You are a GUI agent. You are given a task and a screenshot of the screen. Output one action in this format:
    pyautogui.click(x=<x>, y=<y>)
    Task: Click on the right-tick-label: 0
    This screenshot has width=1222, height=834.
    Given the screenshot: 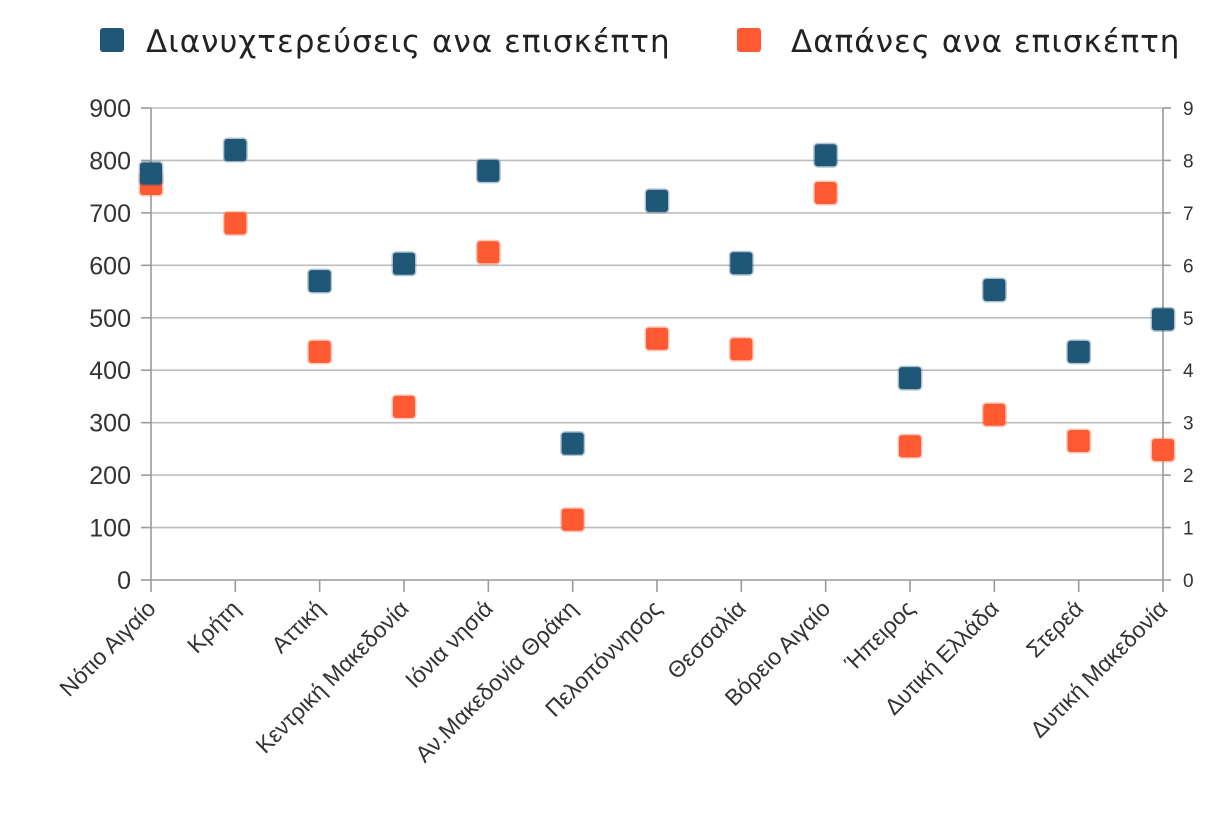 What is the action you would take?
    pyautogui.click(x=1188, y=581)
    